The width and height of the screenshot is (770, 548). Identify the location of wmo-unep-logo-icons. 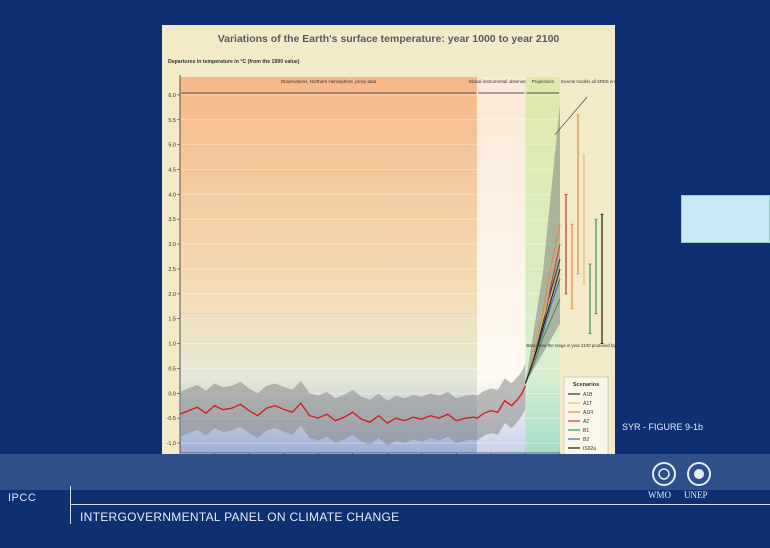
(681, 474).